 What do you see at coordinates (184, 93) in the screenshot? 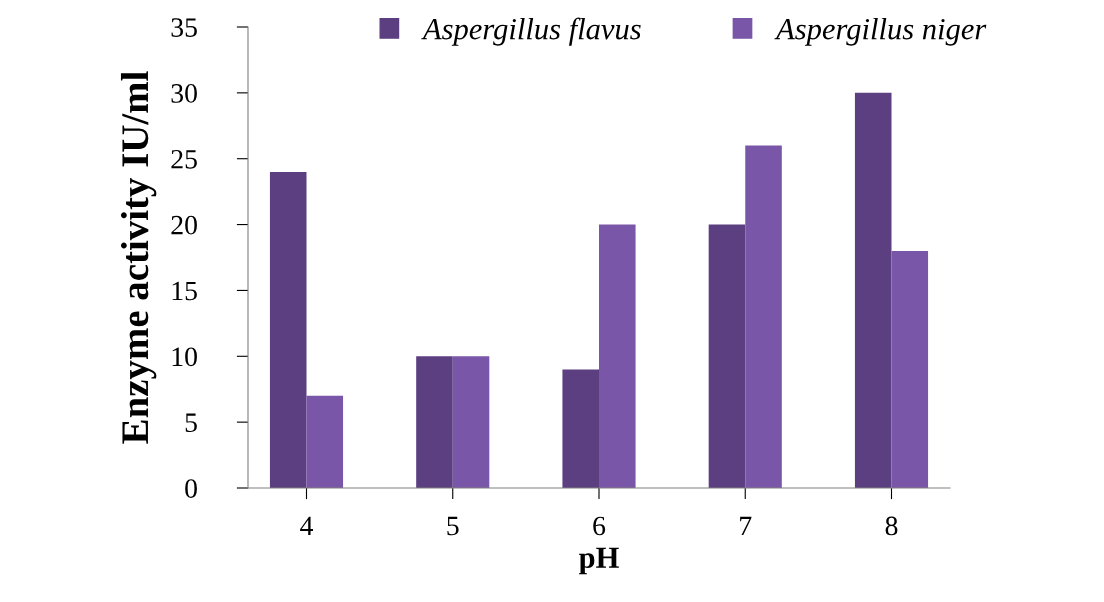
I see `y-tick-label: 30` at bounding box center [184, 93].